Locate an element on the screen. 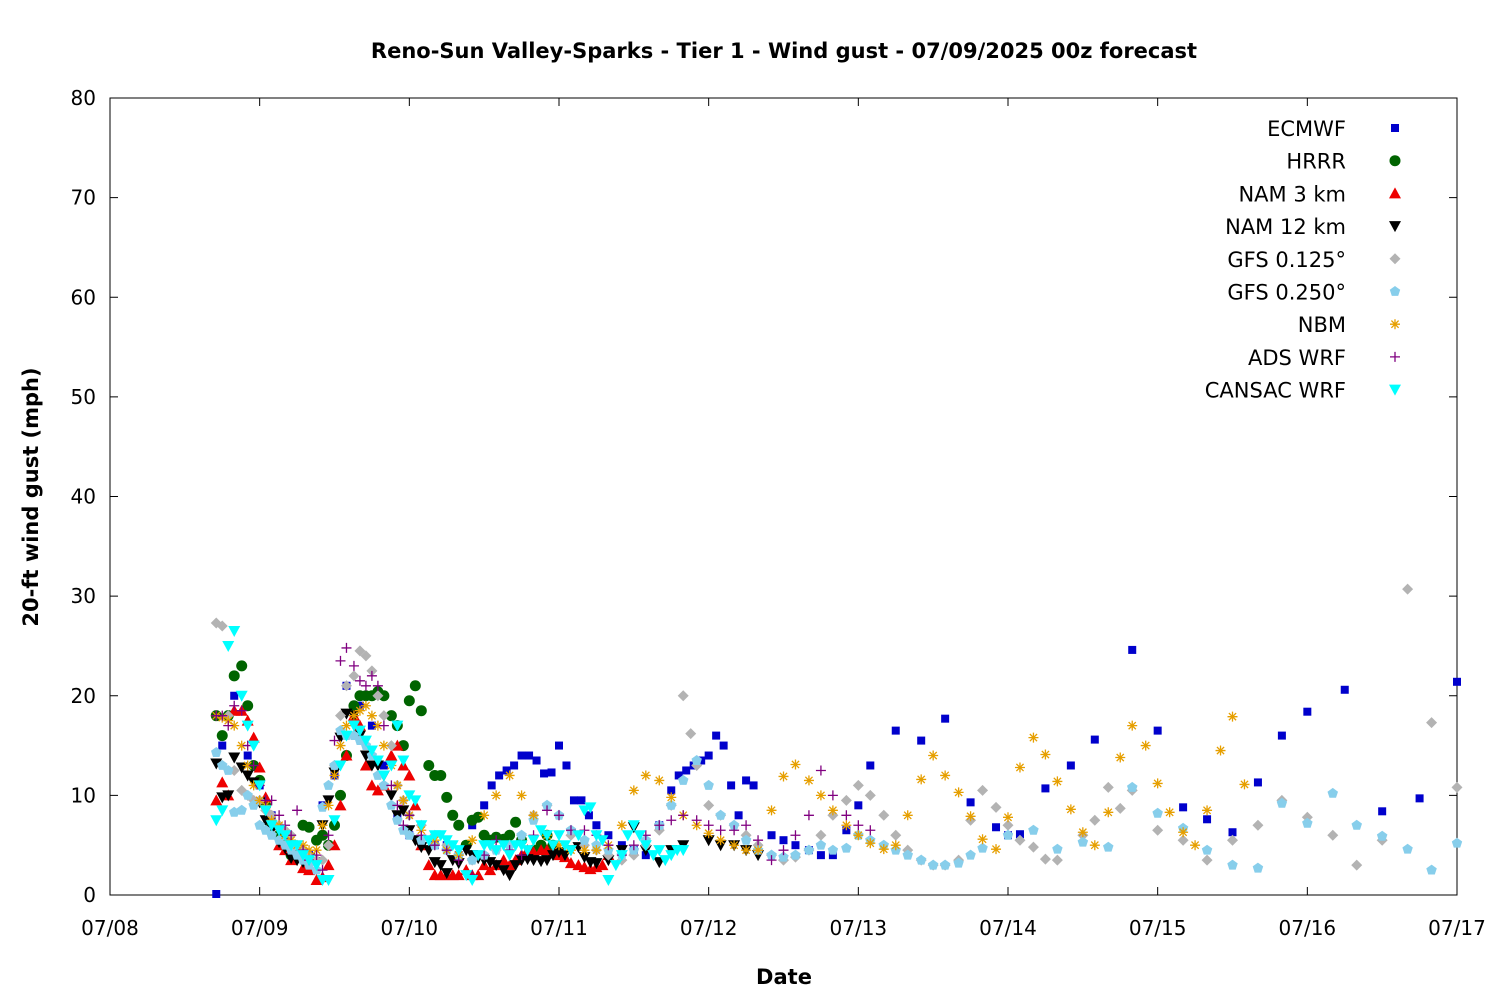  x-tick-label: 07/15 is located at coordinates (1158, 928).